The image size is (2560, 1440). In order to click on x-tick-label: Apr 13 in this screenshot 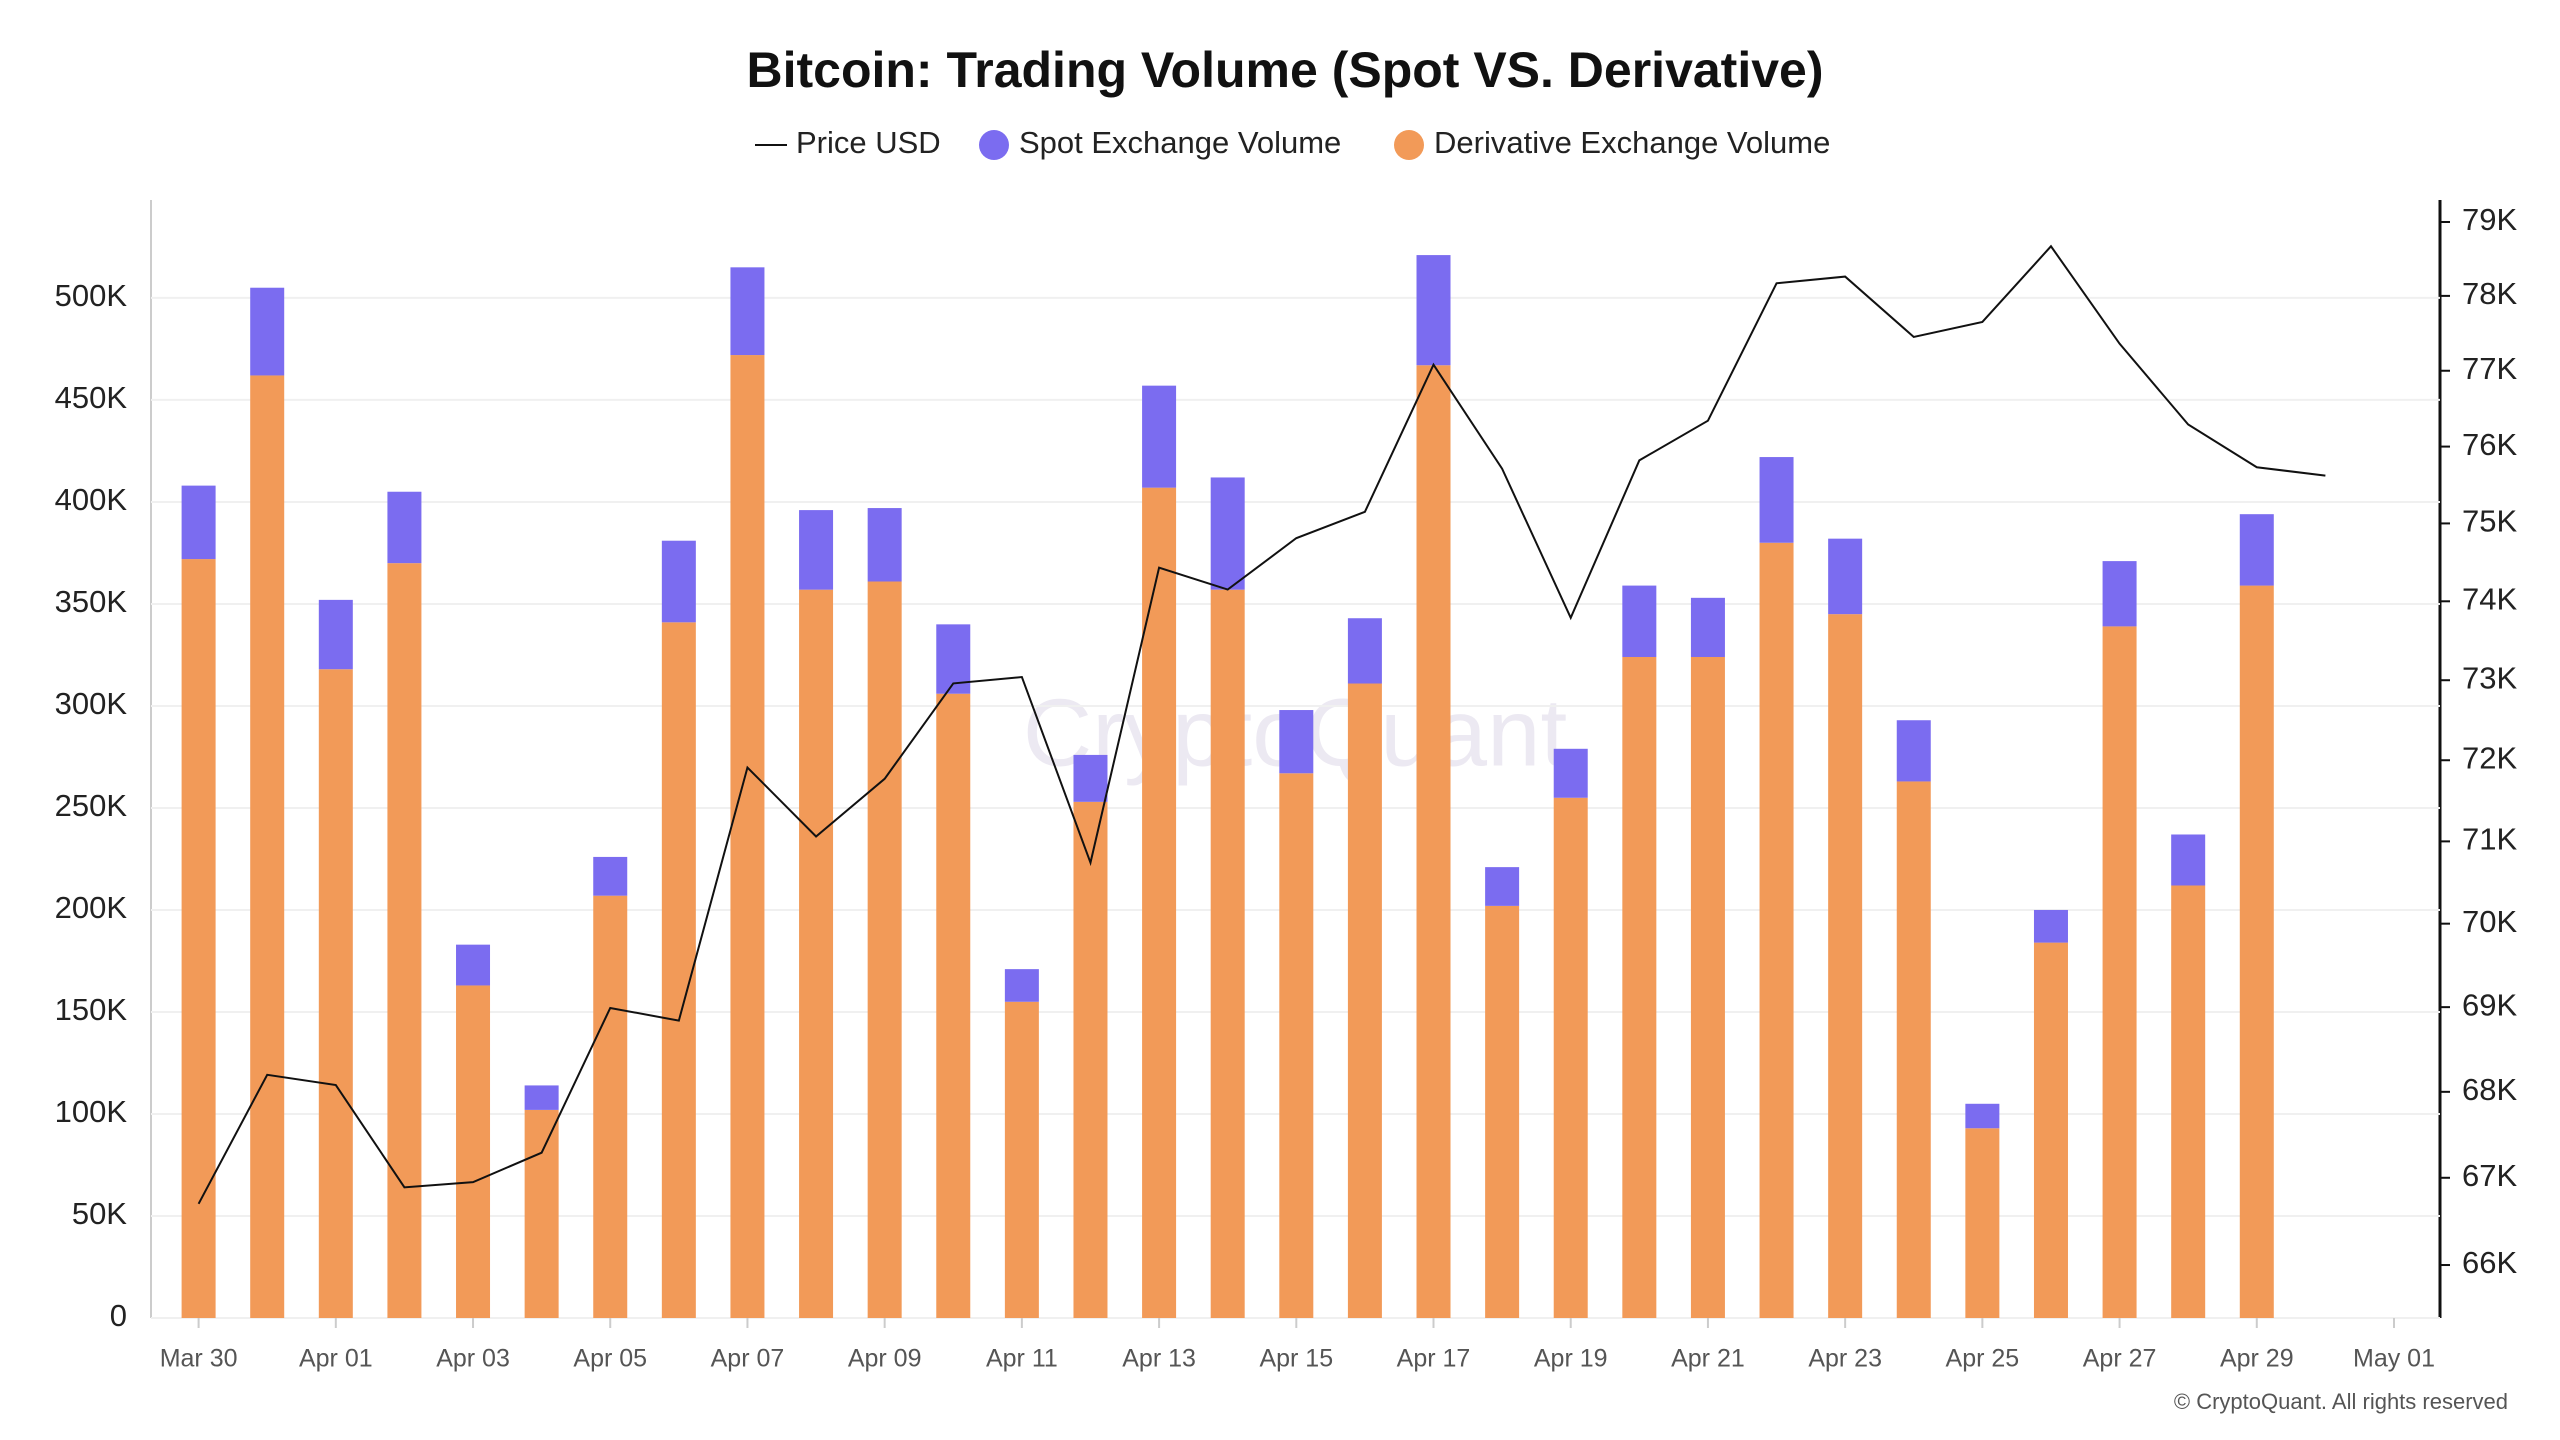, I will do `click(1159, 1359)`.